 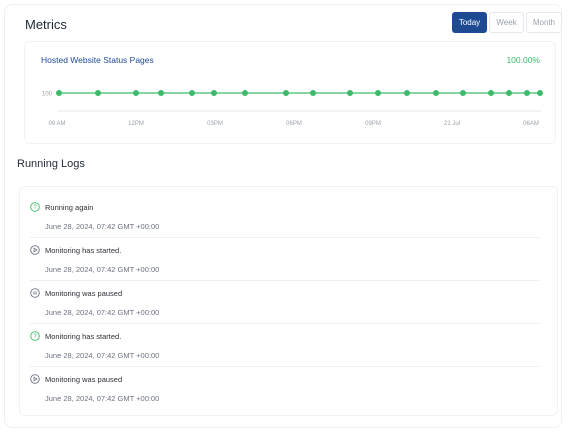 What do you see at coordinates (136, 124) in the screenshot?
I see `x-tick-label: 12PM` at bounding box center [136, 124].